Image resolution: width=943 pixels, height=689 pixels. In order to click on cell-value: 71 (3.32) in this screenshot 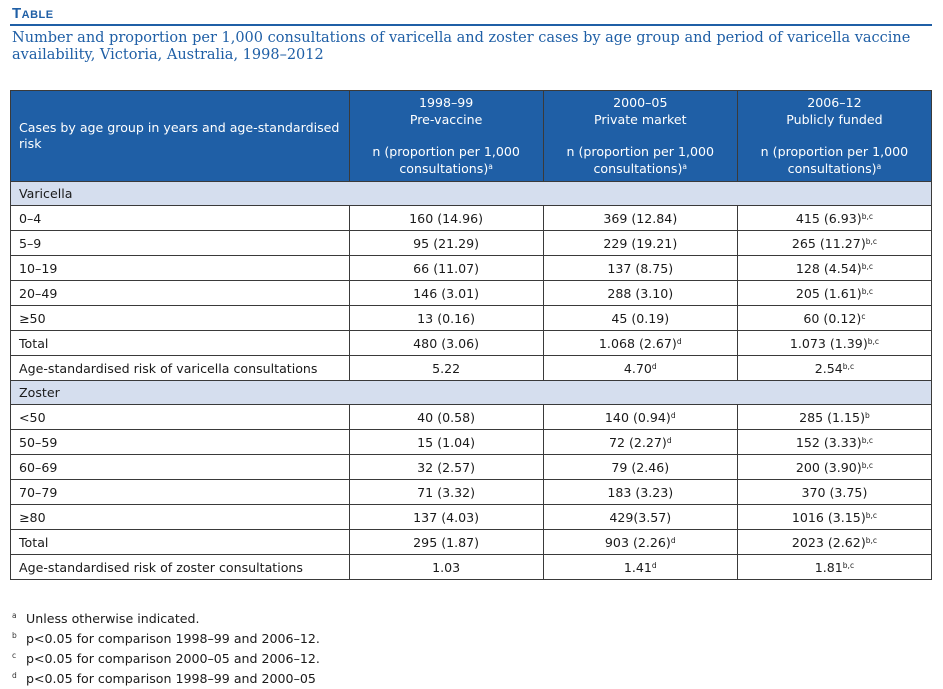, I will do `click(446, 492)`.